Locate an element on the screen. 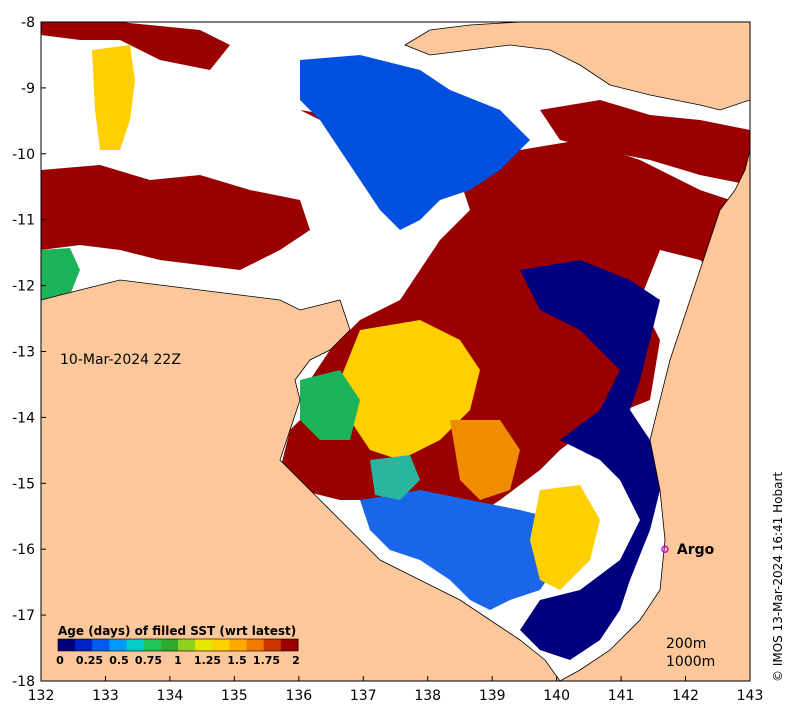  colorbar-tick-label: 0.5 is located at coordinates (119, 660).